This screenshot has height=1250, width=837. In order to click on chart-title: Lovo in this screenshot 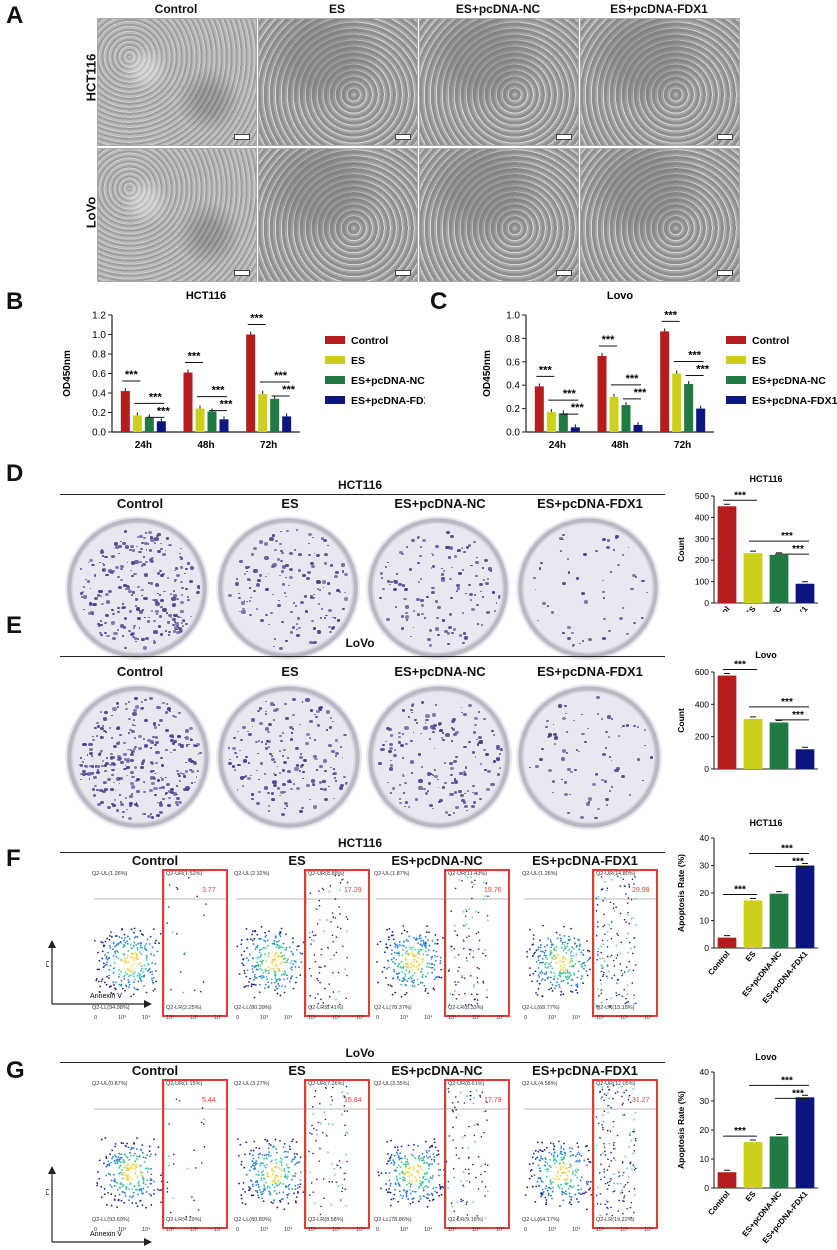, I will do `click(766, 1057)`.